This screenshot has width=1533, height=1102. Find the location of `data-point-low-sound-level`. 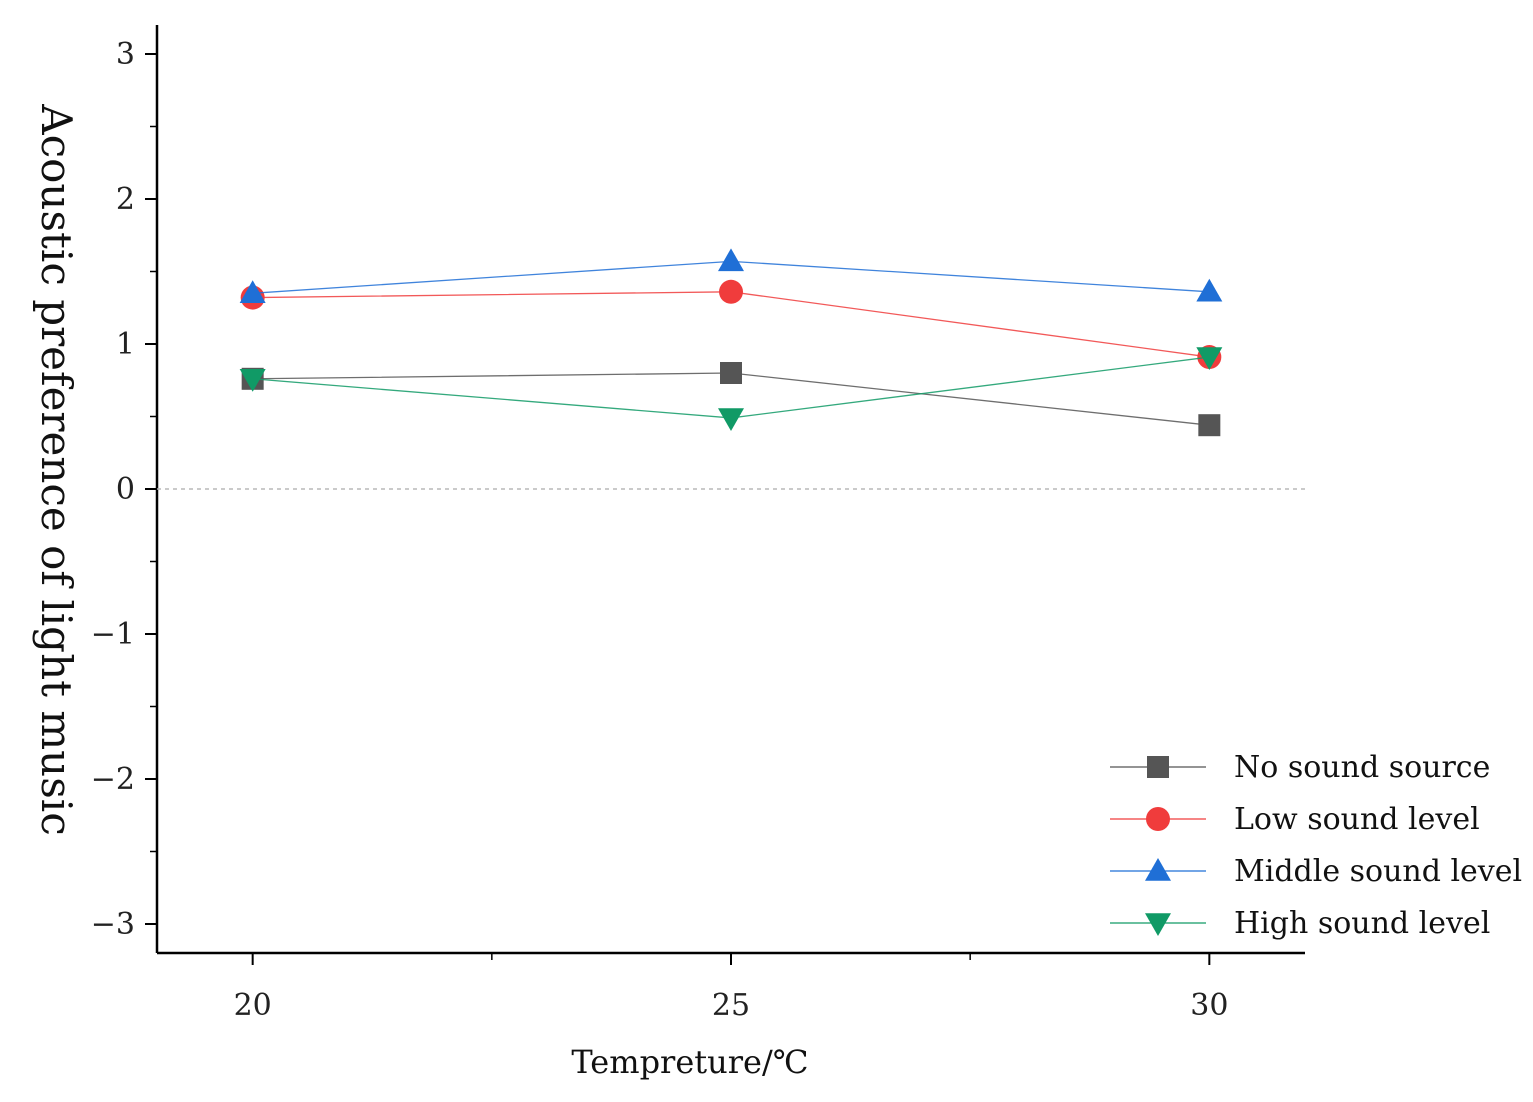

data-point-low-sound-level is located at coordinates (731, 291).